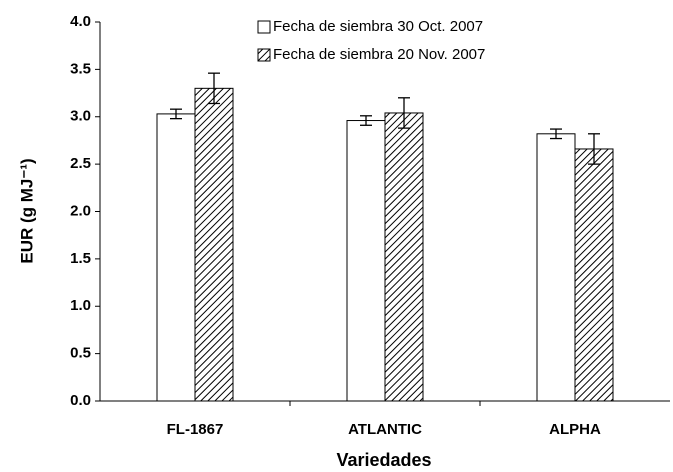 This screenshot has height=472, width=673. What do you see at coordinates (80, 210) in the screenshot?
I see `y-tick-label: 2.0` at bounding box center [80, 210].